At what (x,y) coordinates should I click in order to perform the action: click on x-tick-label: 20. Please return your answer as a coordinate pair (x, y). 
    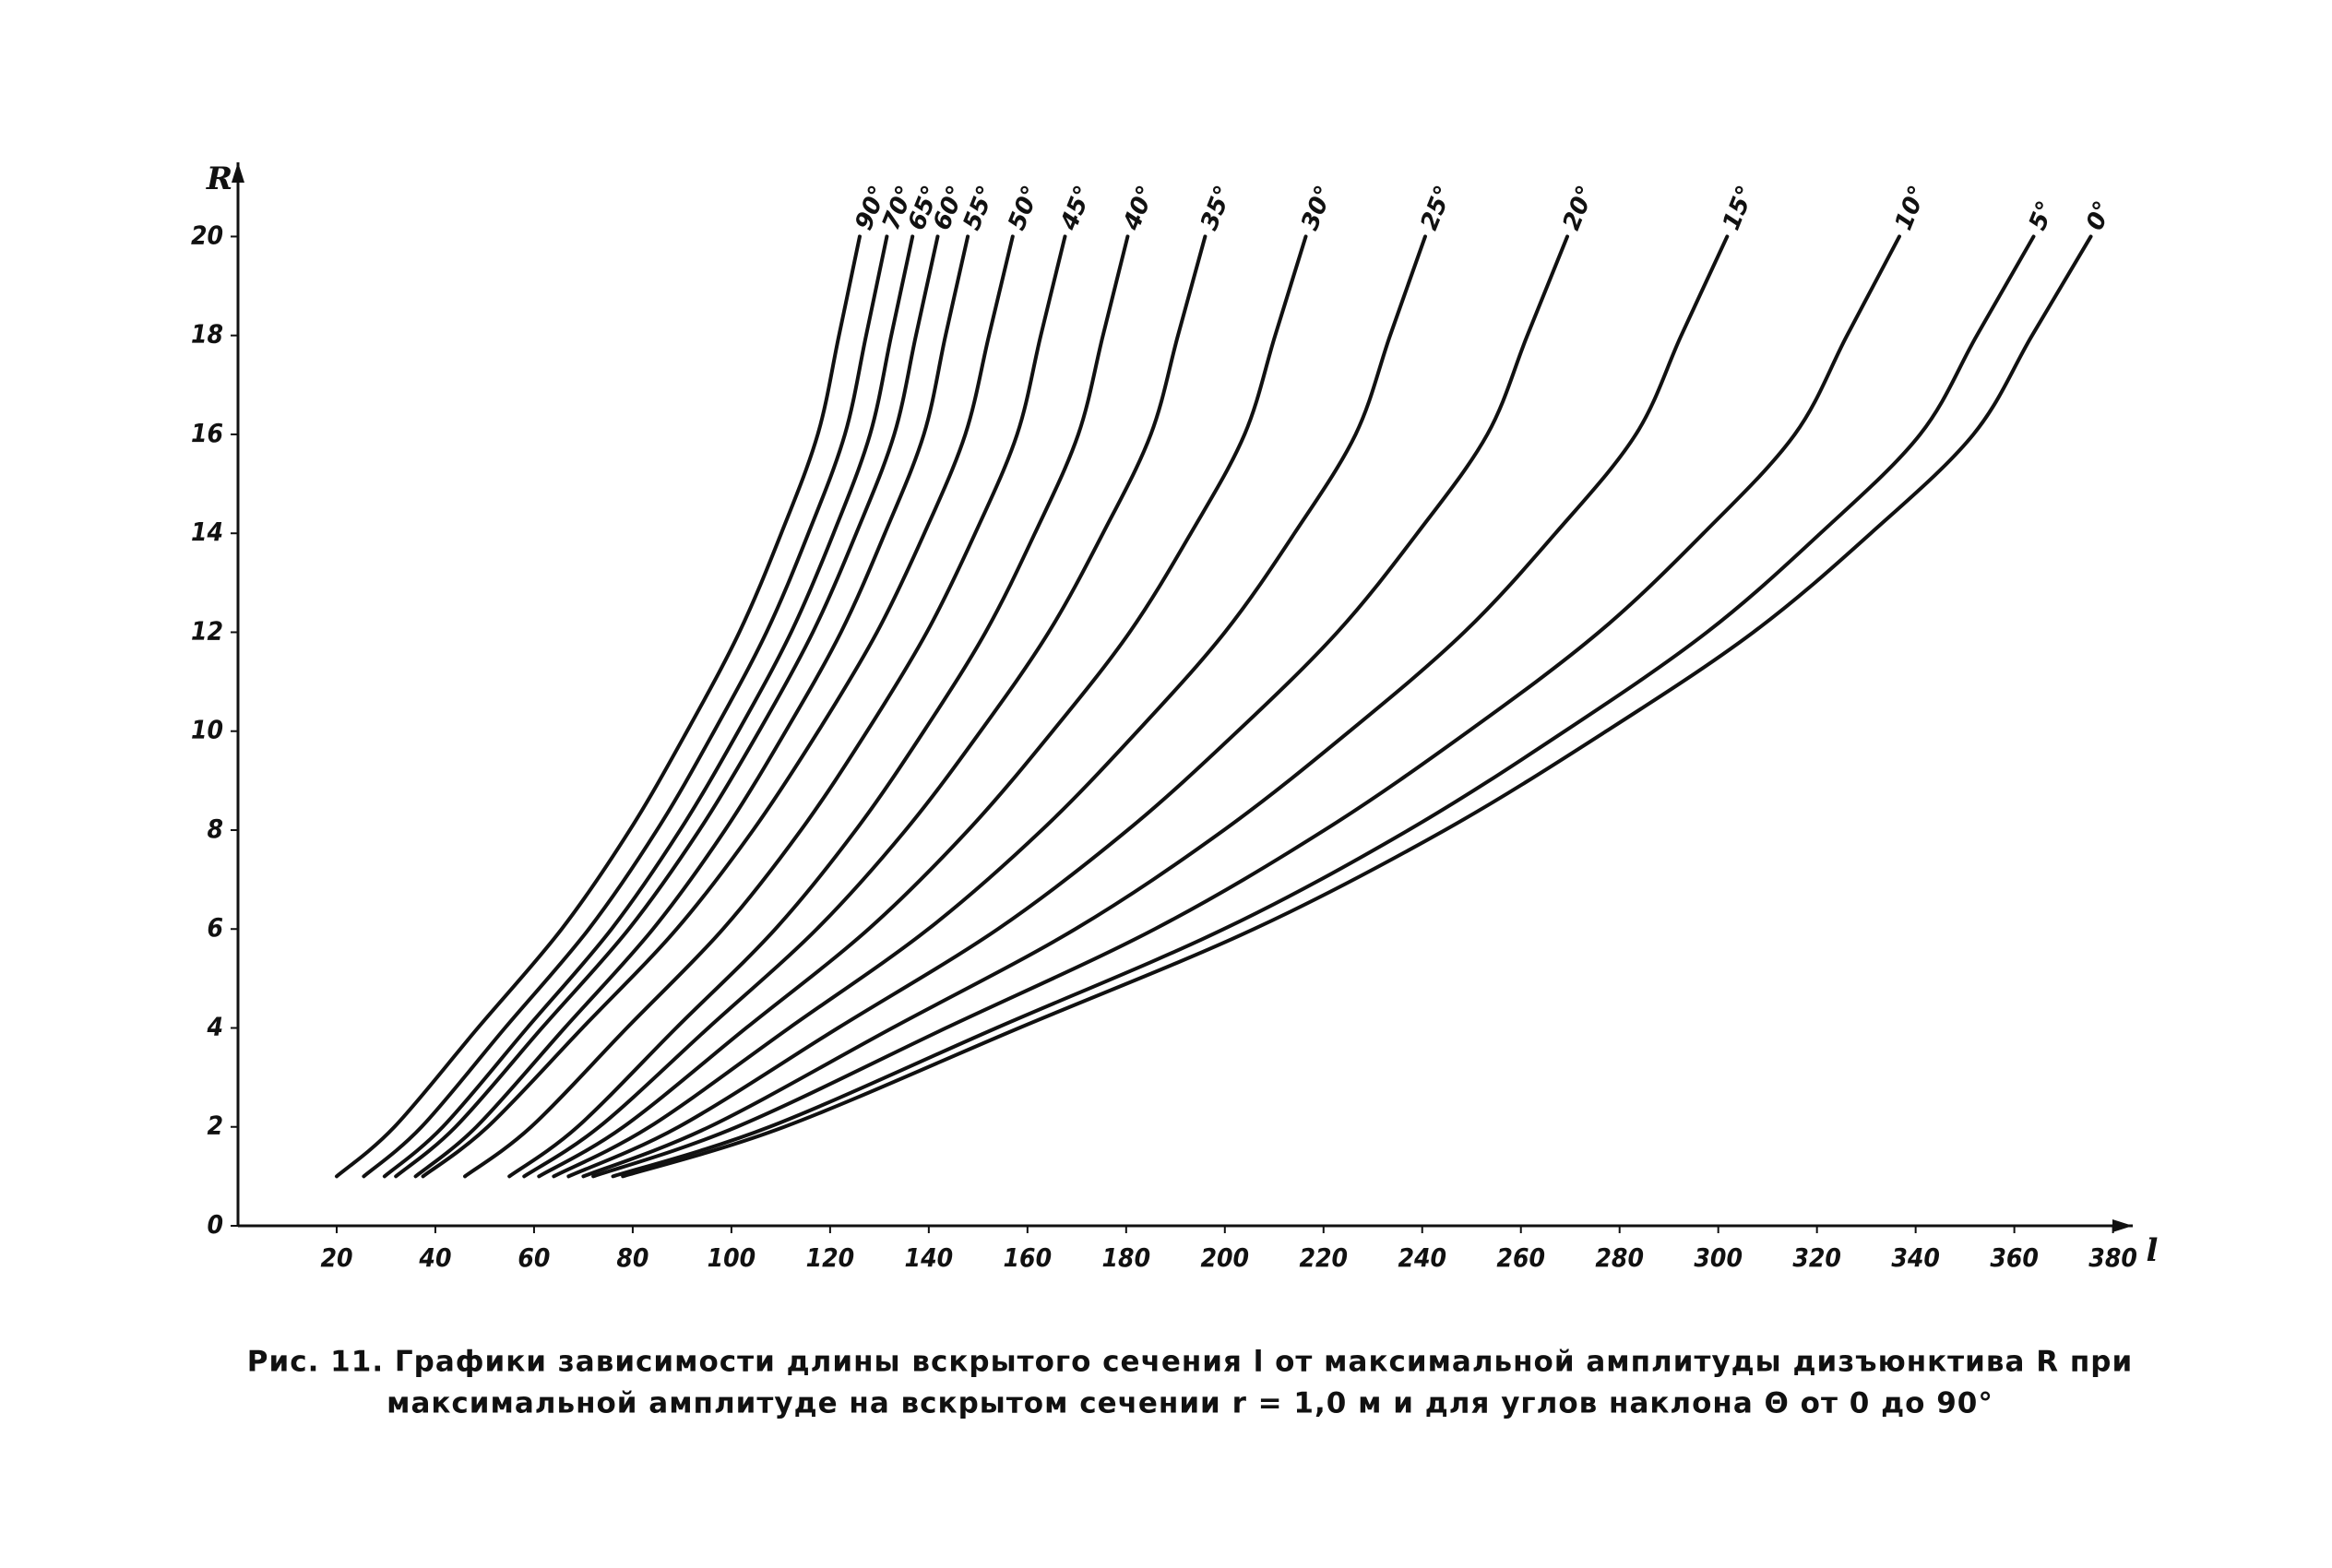
    Looking at the image, I should click on (336, 1257).